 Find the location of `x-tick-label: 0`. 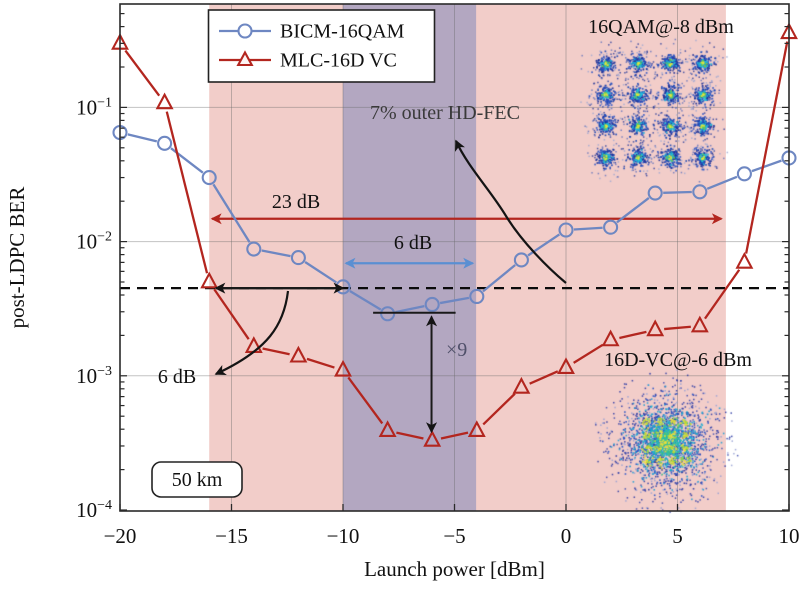

x-tick-label: 0 is located at coordinates (566, 536).